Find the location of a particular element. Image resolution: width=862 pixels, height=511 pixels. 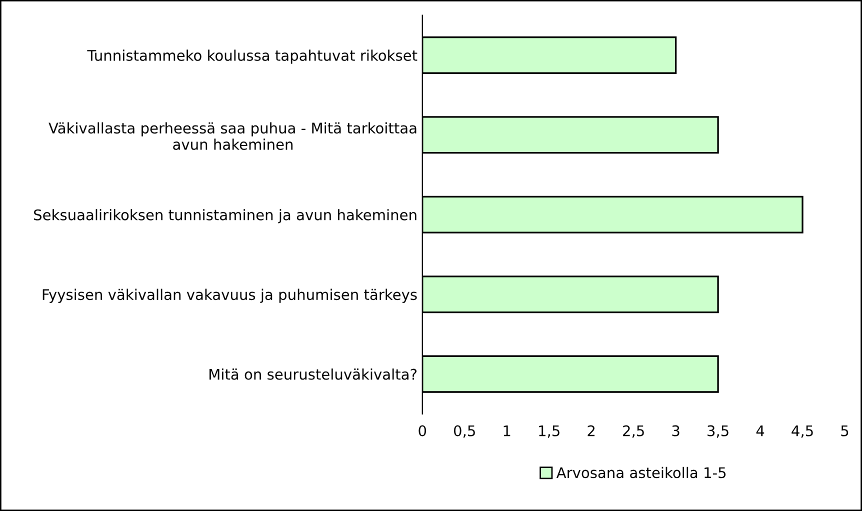

y-tick-label: Fyysisen väkivallan vakavuus ja puhumisen tärkeys is located at coordinates (229, 295).